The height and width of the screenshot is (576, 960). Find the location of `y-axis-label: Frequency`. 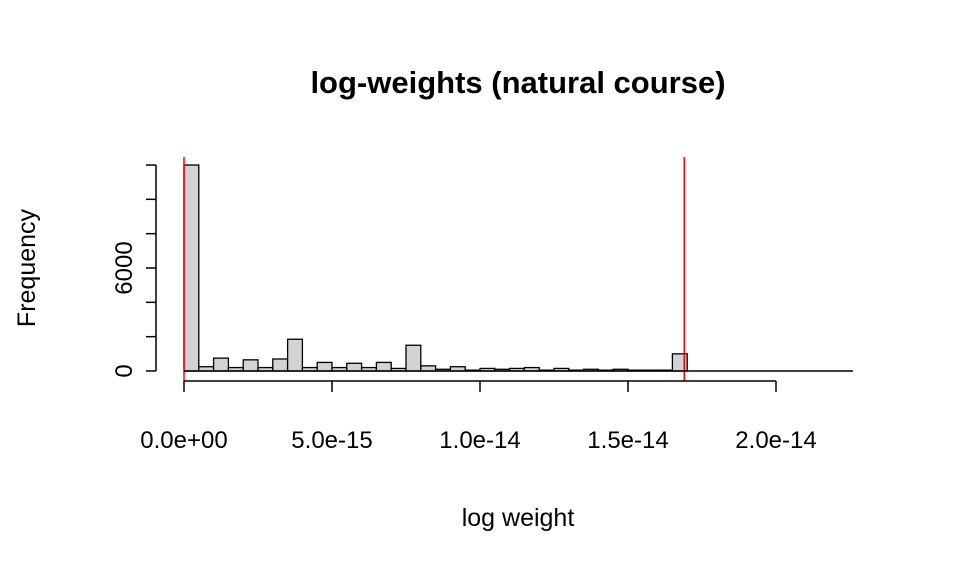

y-axis-label: Frequency is located at coordinates (27, 267).